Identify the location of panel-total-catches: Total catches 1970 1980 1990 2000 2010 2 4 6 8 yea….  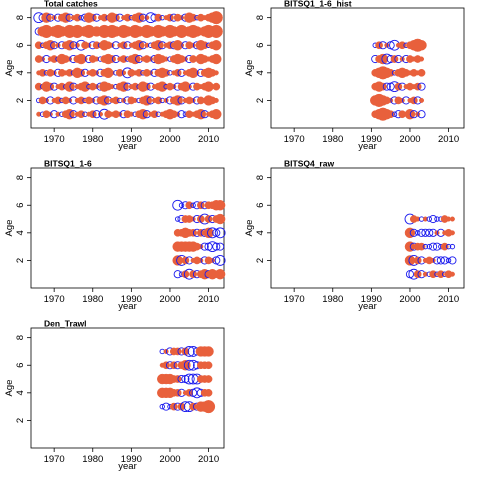
(114, 76).